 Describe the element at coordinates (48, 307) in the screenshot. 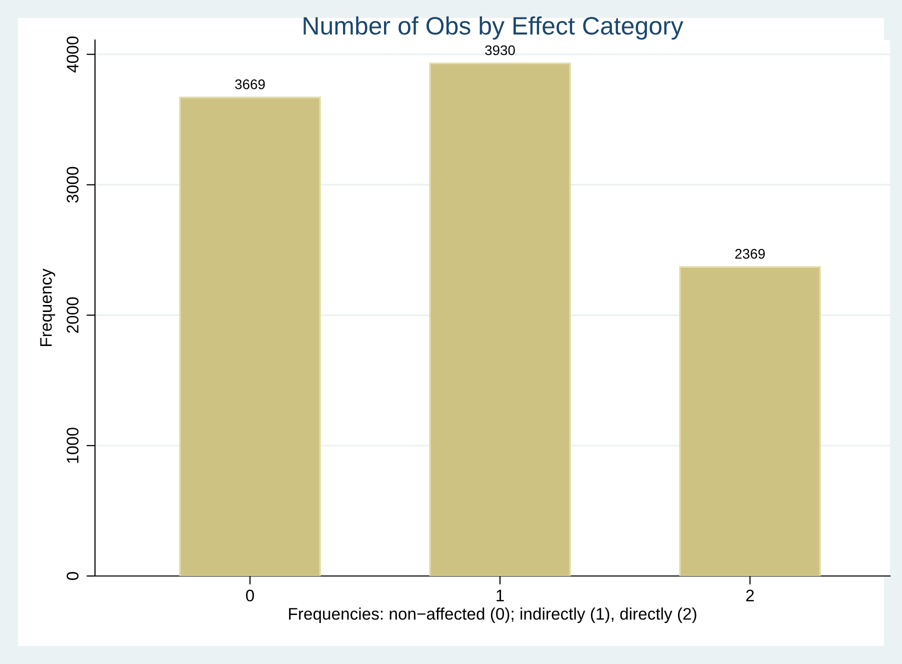

I see `y-axis-title: Frequency` at that location.